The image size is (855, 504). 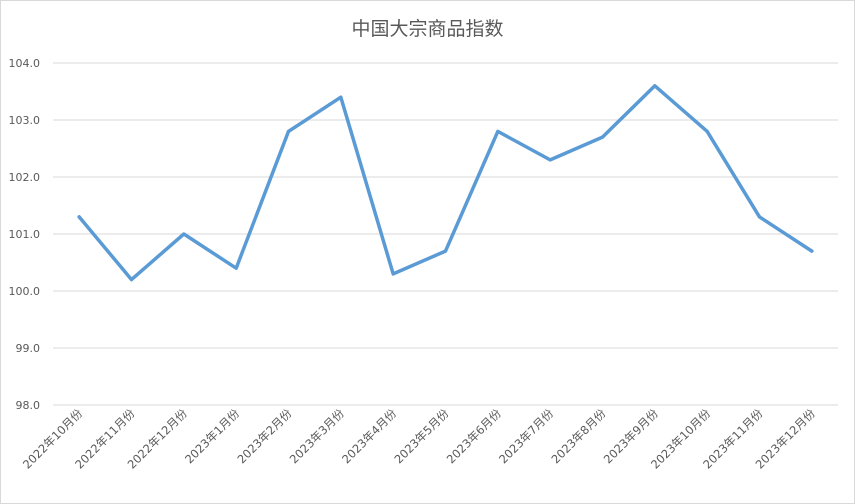 I want to click on y-tick-label: 100.0, so click(x=25, y=291).